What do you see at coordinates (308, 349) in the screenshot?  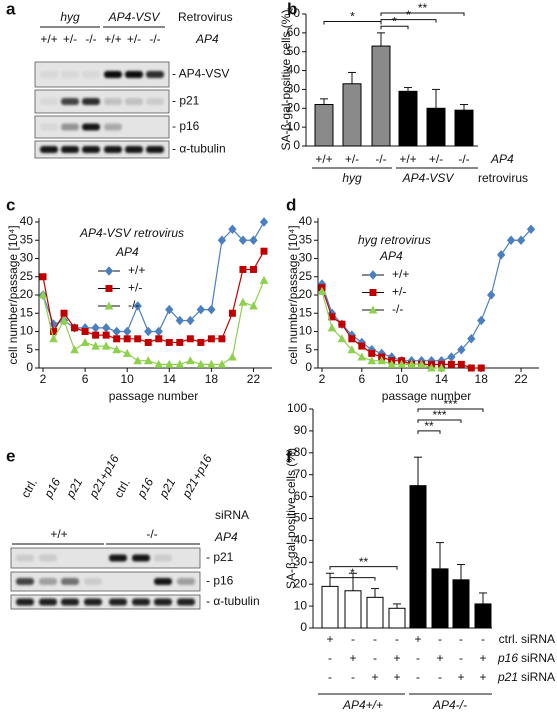 I see `y-tick-label: 5` at bounding box center [308, 349].